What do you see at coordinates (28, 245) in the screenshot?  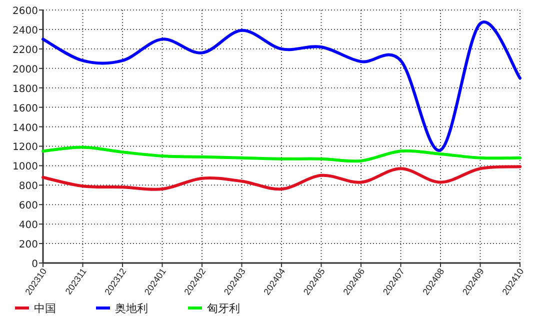 I see `y-tick-label: 200` at bounding box center [28, 245].